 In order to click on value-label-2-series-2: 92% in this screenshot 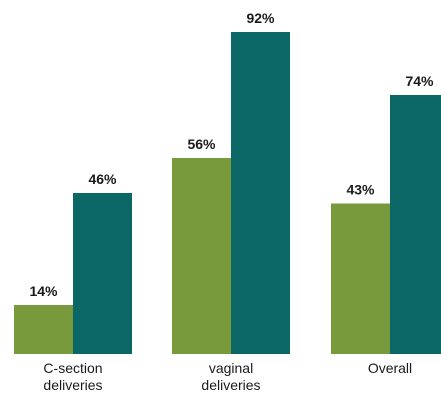, I will do `click(260, 18)`.